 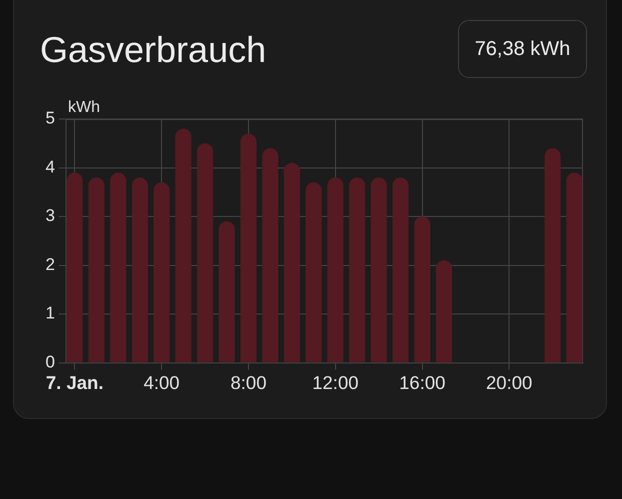 I want to click on summary-box: 76,38 kWh, so click(x=522, y=49).